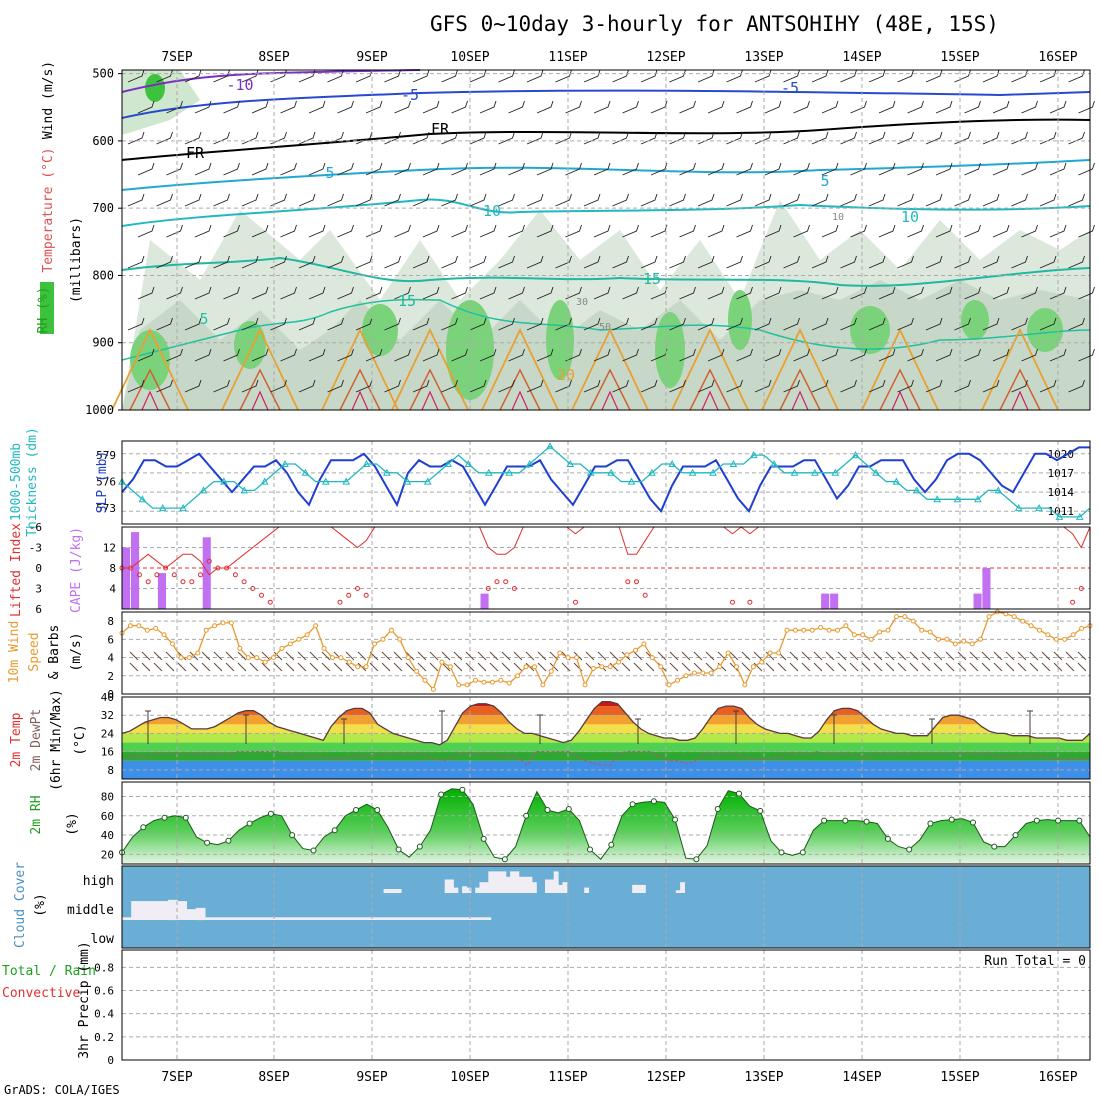  What do you see at coordinates (371, 57) in the screenshot?
I see `top-date-label: 9SEP` at bounding box center [371, 57].